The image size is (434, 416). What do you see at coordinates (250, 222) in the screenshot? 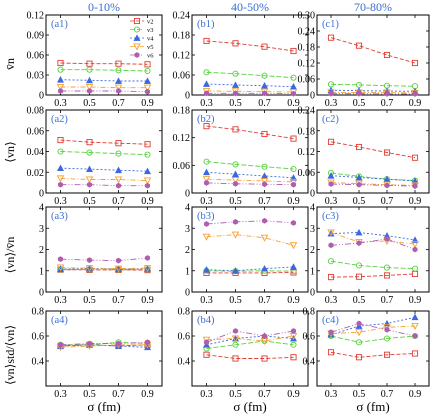
I see `series-line-v6` at bounding box center [250, 222].